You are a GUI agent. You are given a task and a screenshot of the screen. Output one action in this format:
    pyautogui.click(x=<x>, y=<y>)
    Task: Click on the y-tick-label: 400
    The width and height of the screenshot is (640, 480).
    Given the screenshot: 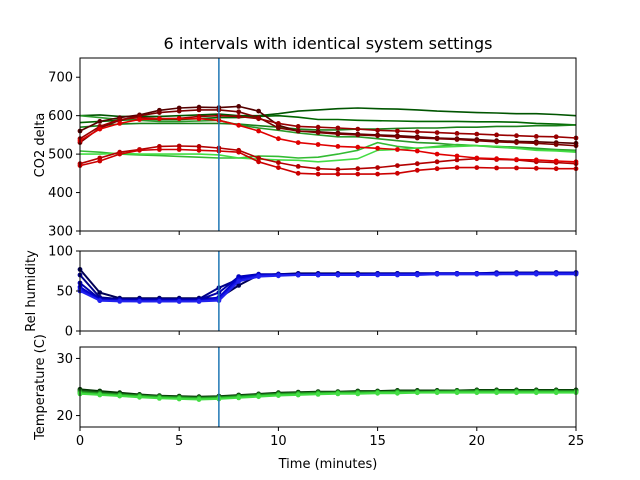 What is the action you would take?
    pyautogui.click(x=60, y=193)
    